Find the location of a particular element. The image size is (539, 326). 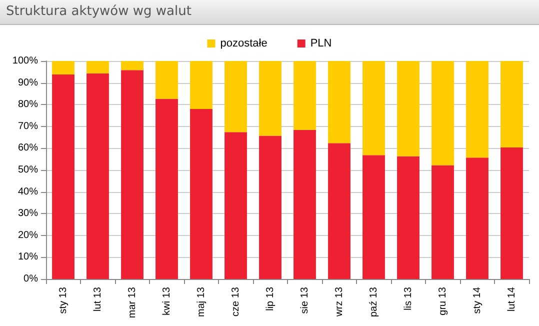

y-tick-label: 30% is located at coordinates (28, 214).